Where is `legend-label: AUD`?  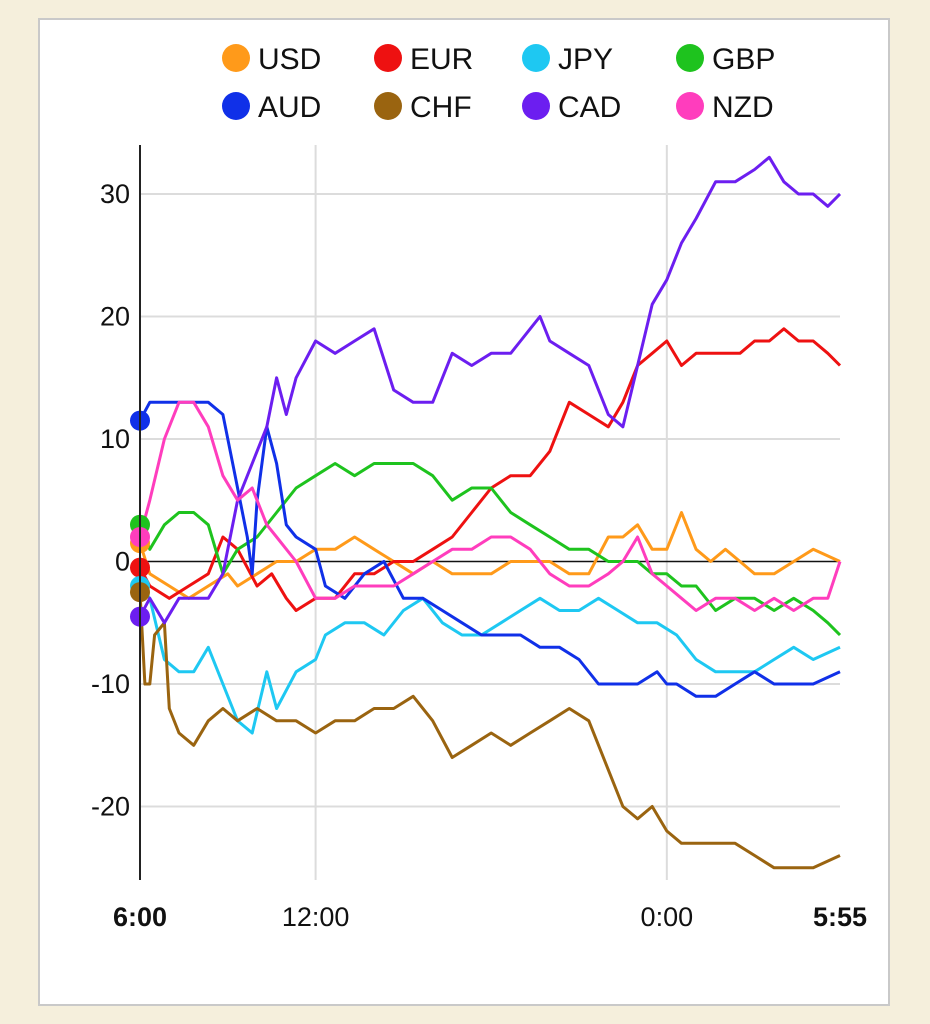 legend-label: AUD is located at coordinates (289, 107).